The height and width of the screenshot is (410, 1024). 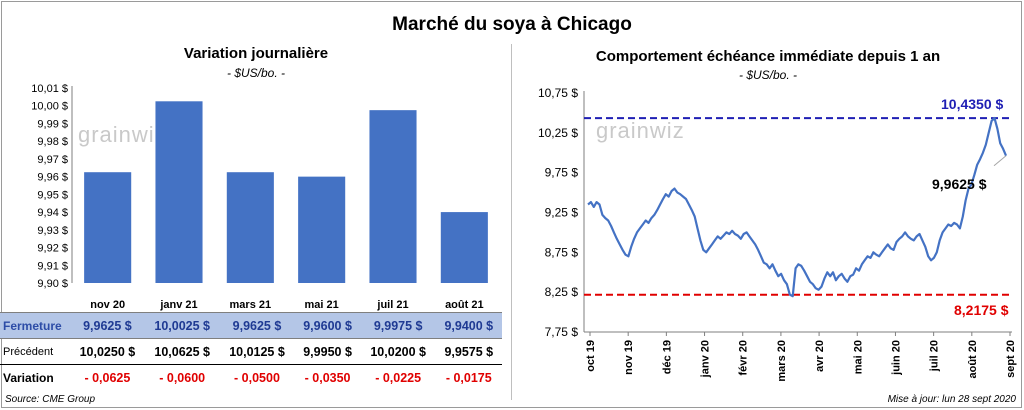 I want to click on source-note: Source: CME Group, so click(x=50, y=399).